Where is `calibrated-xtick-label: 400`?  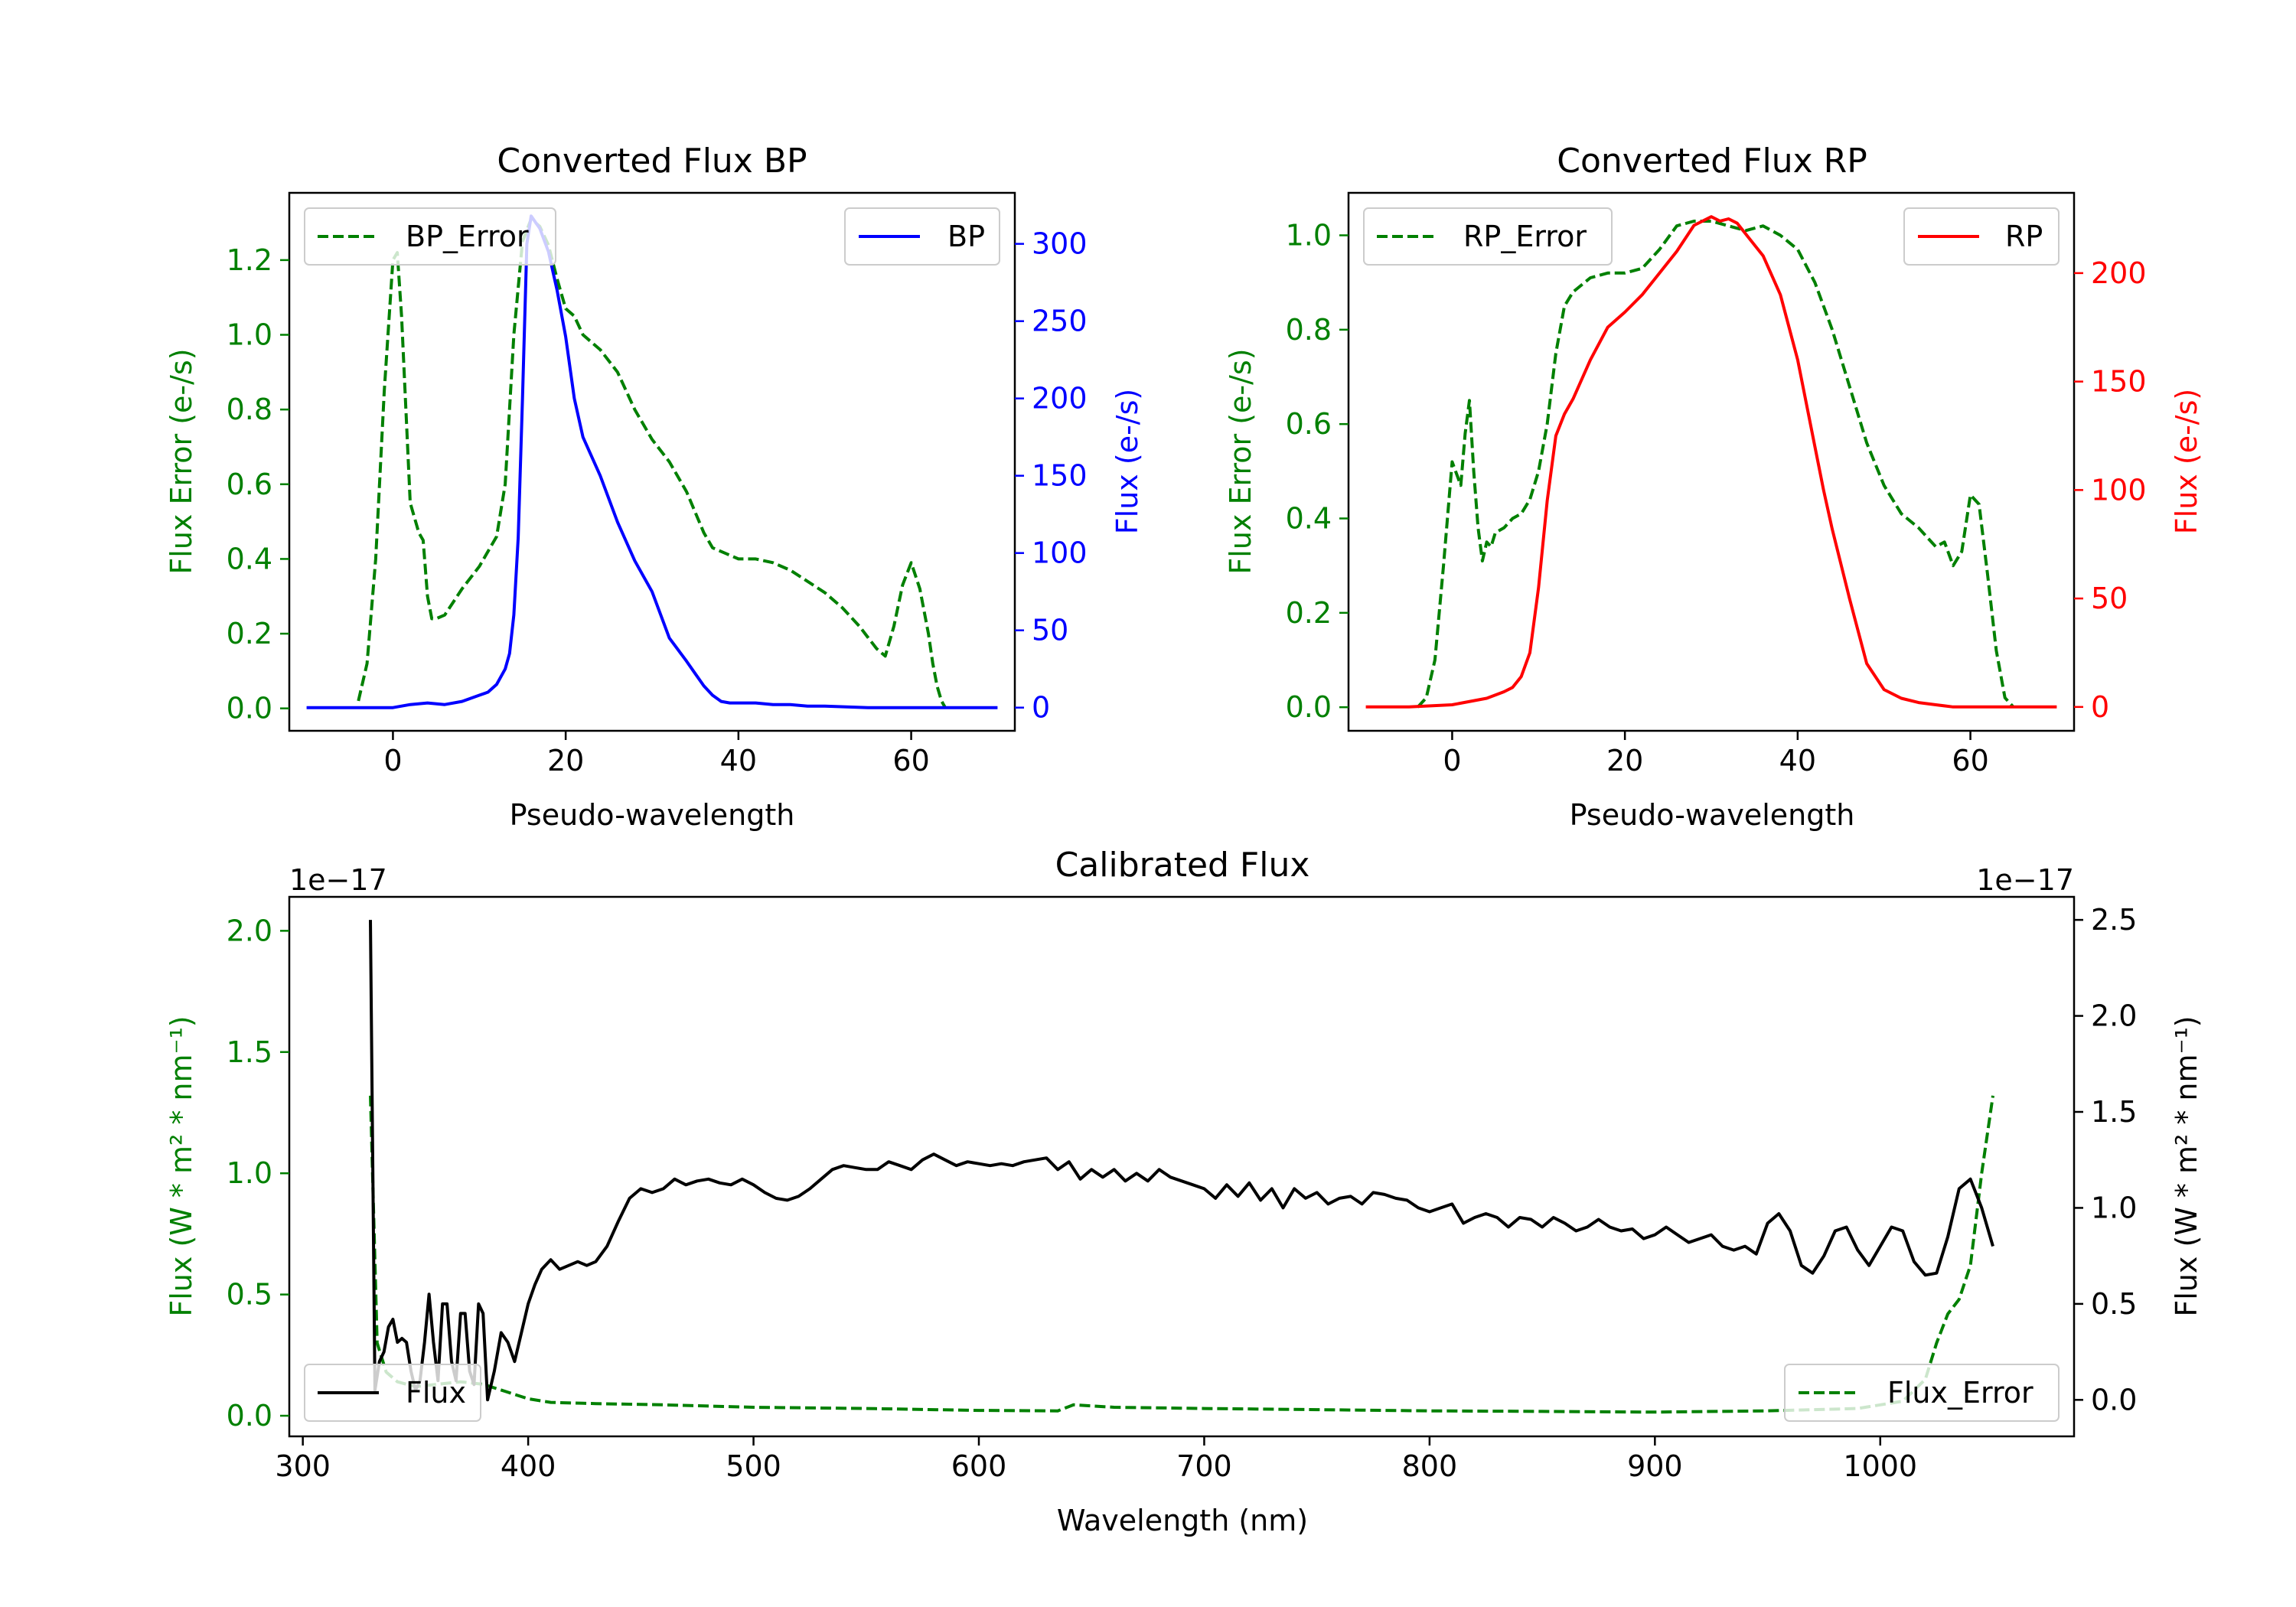 calibrated-xtick-label: 400 is located at coordinates (528, 1466).